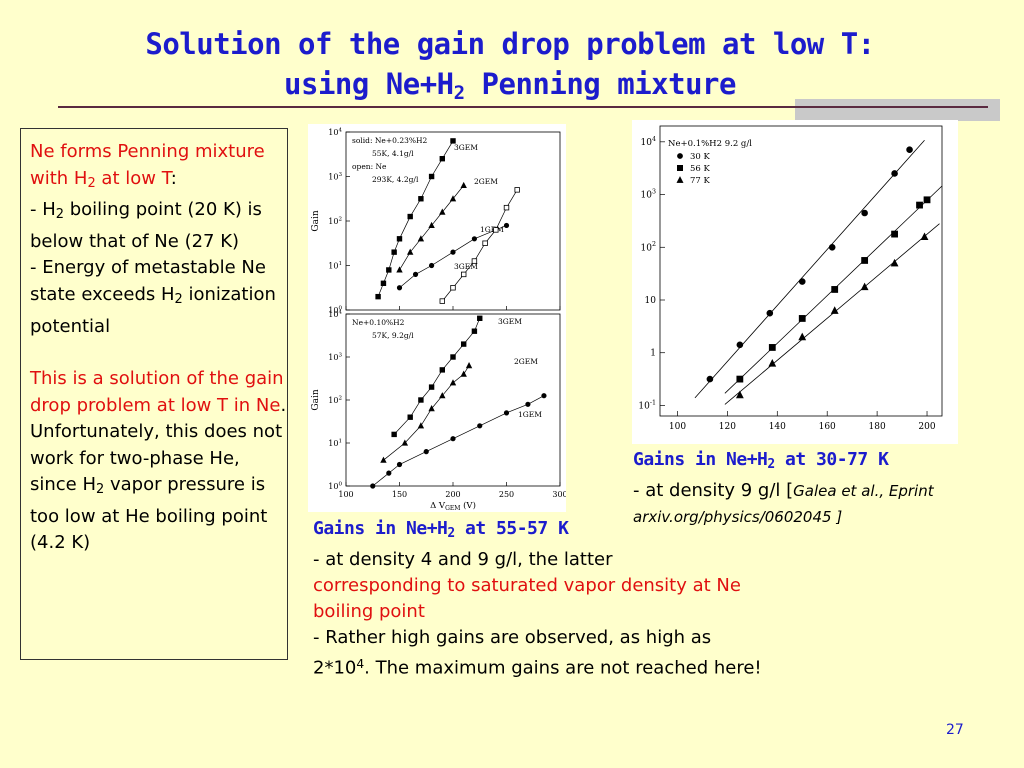 This screenshot has width=1024, height=768. I want to click on legend-text: Ne+0.10%H2, so click(378, 322).